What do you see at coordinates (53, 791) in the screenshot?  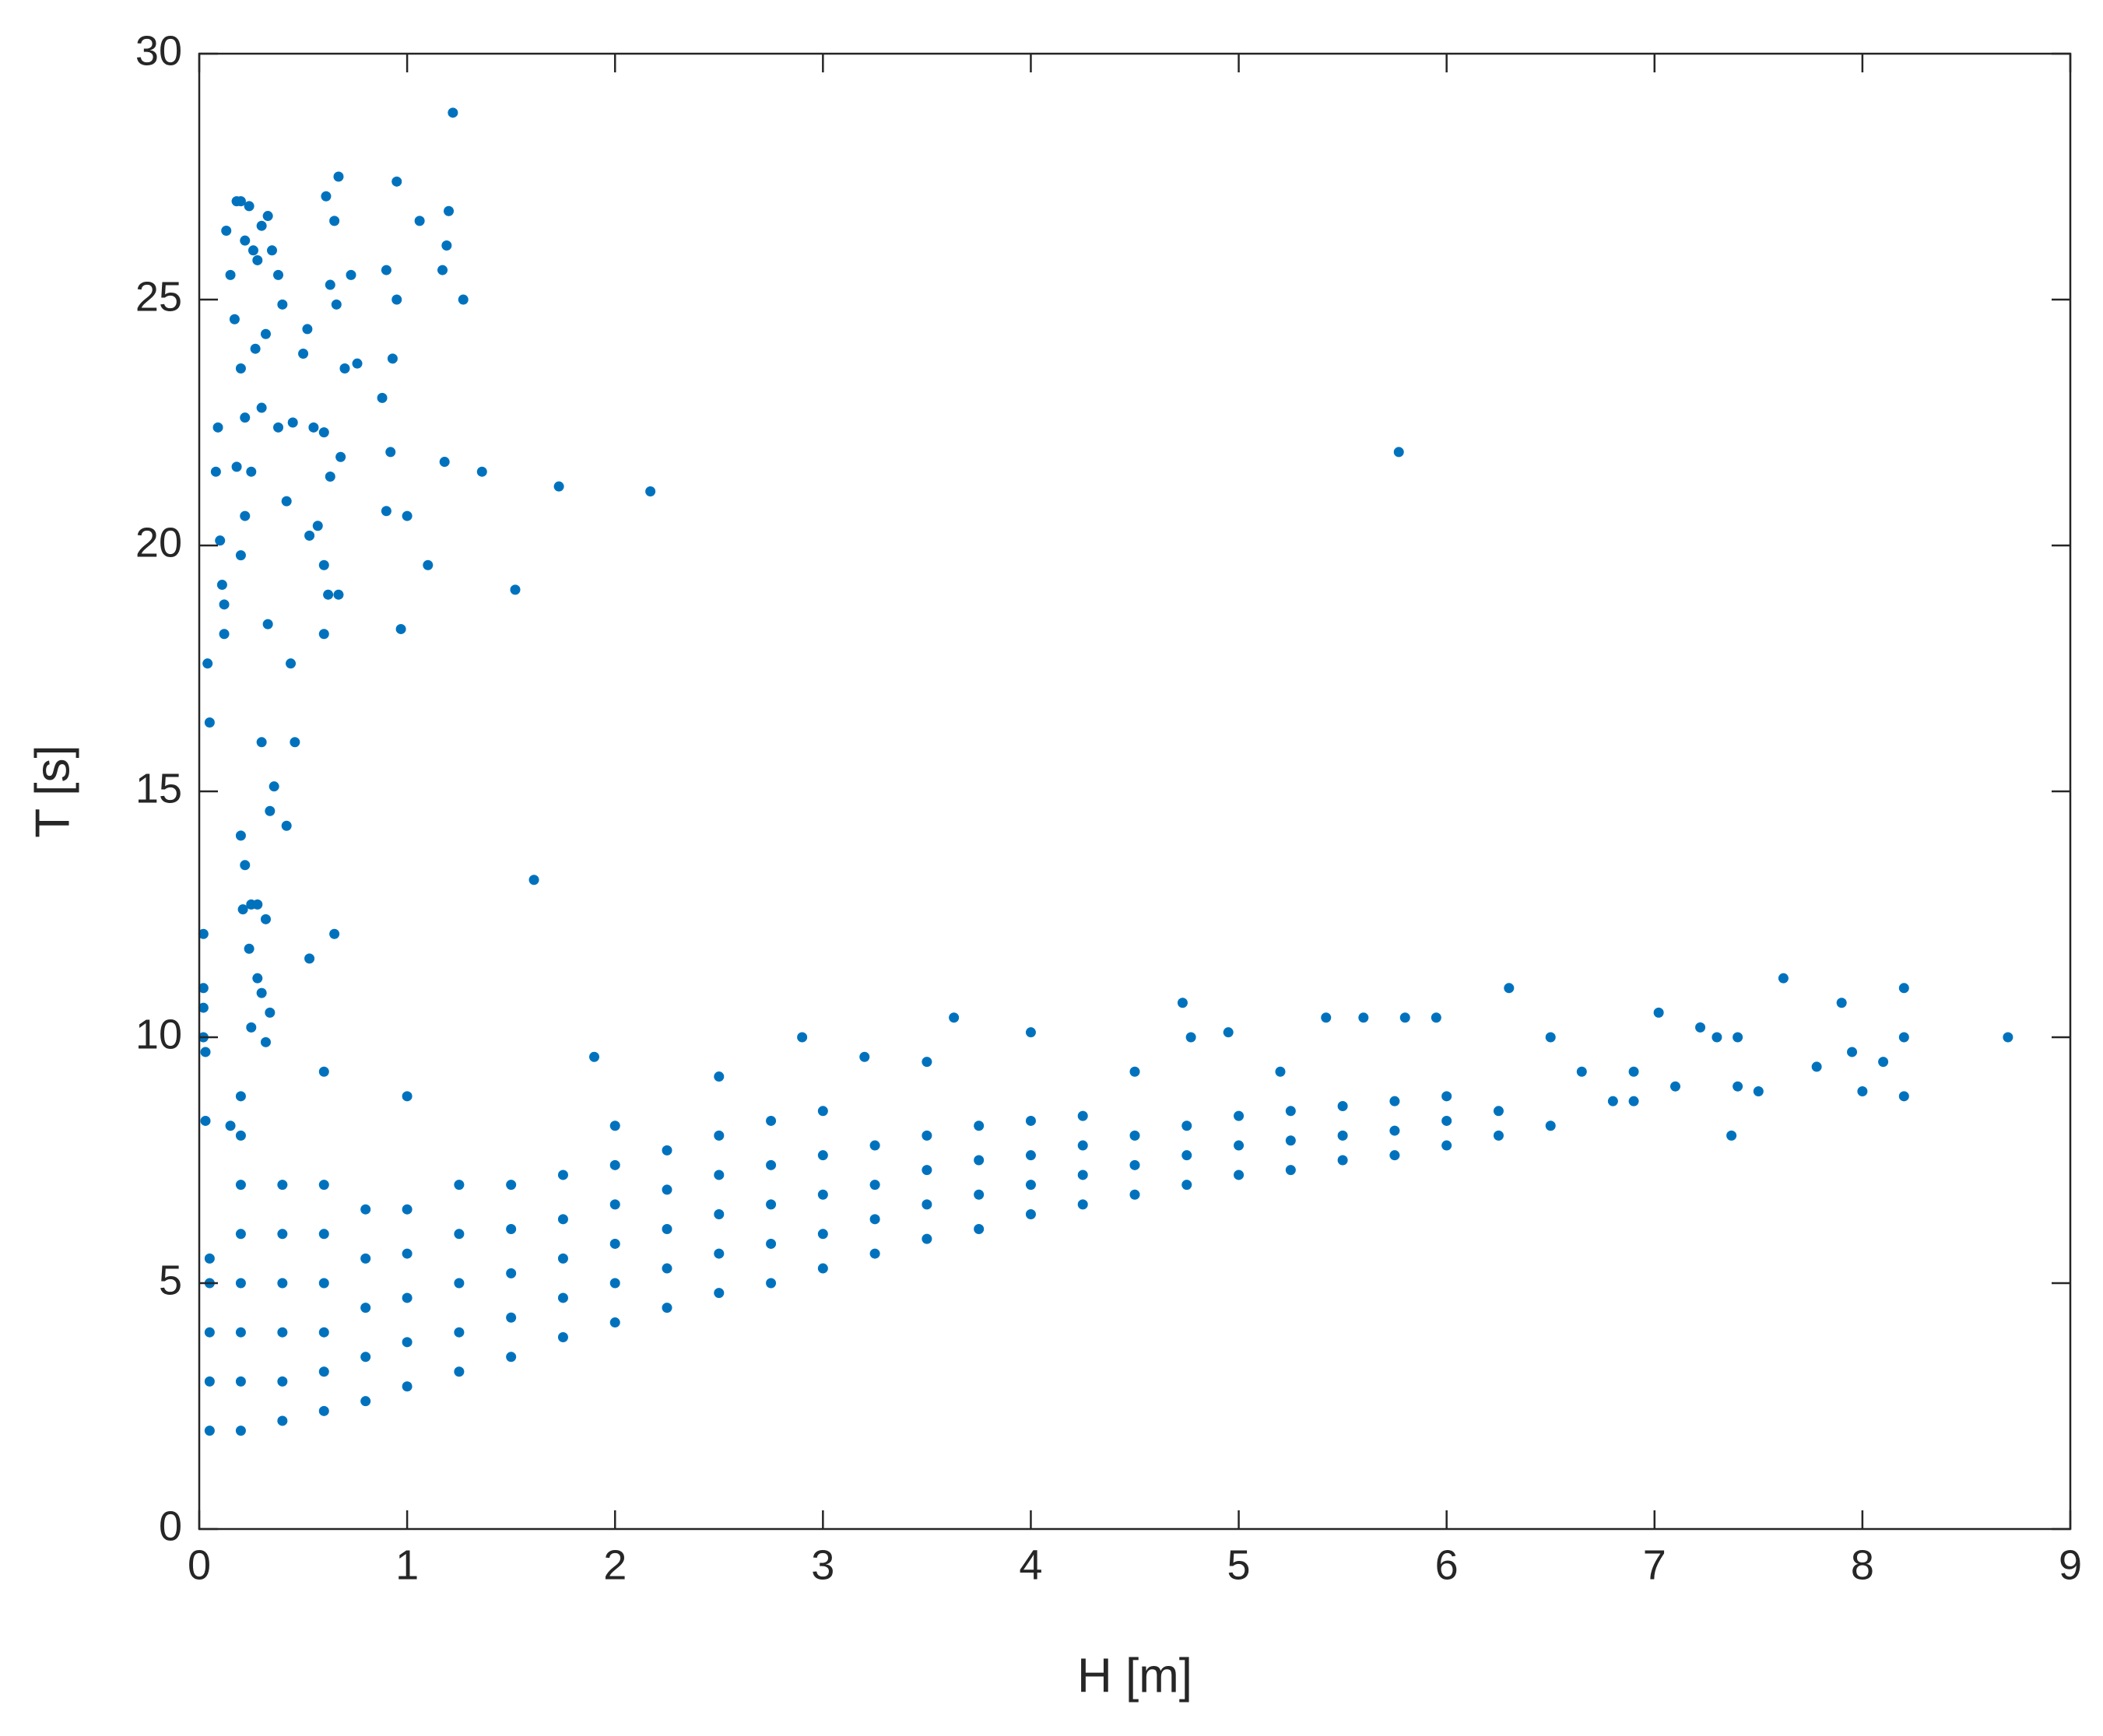 I see `y-axis-label: T [s]` at bounding box center [53, 791].